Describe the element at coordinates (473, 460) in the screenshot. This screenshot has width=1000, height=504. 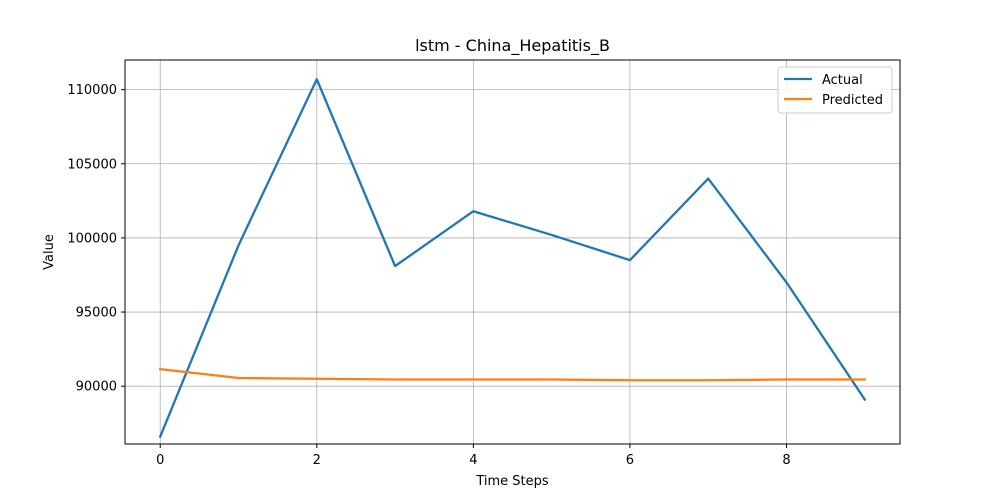
I see `x-tick-label: 4` at that location.